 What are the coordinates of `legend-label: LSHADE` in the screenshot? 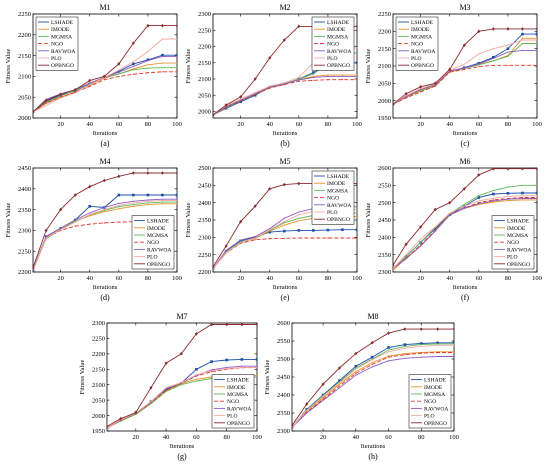 It's located at (238, 381).